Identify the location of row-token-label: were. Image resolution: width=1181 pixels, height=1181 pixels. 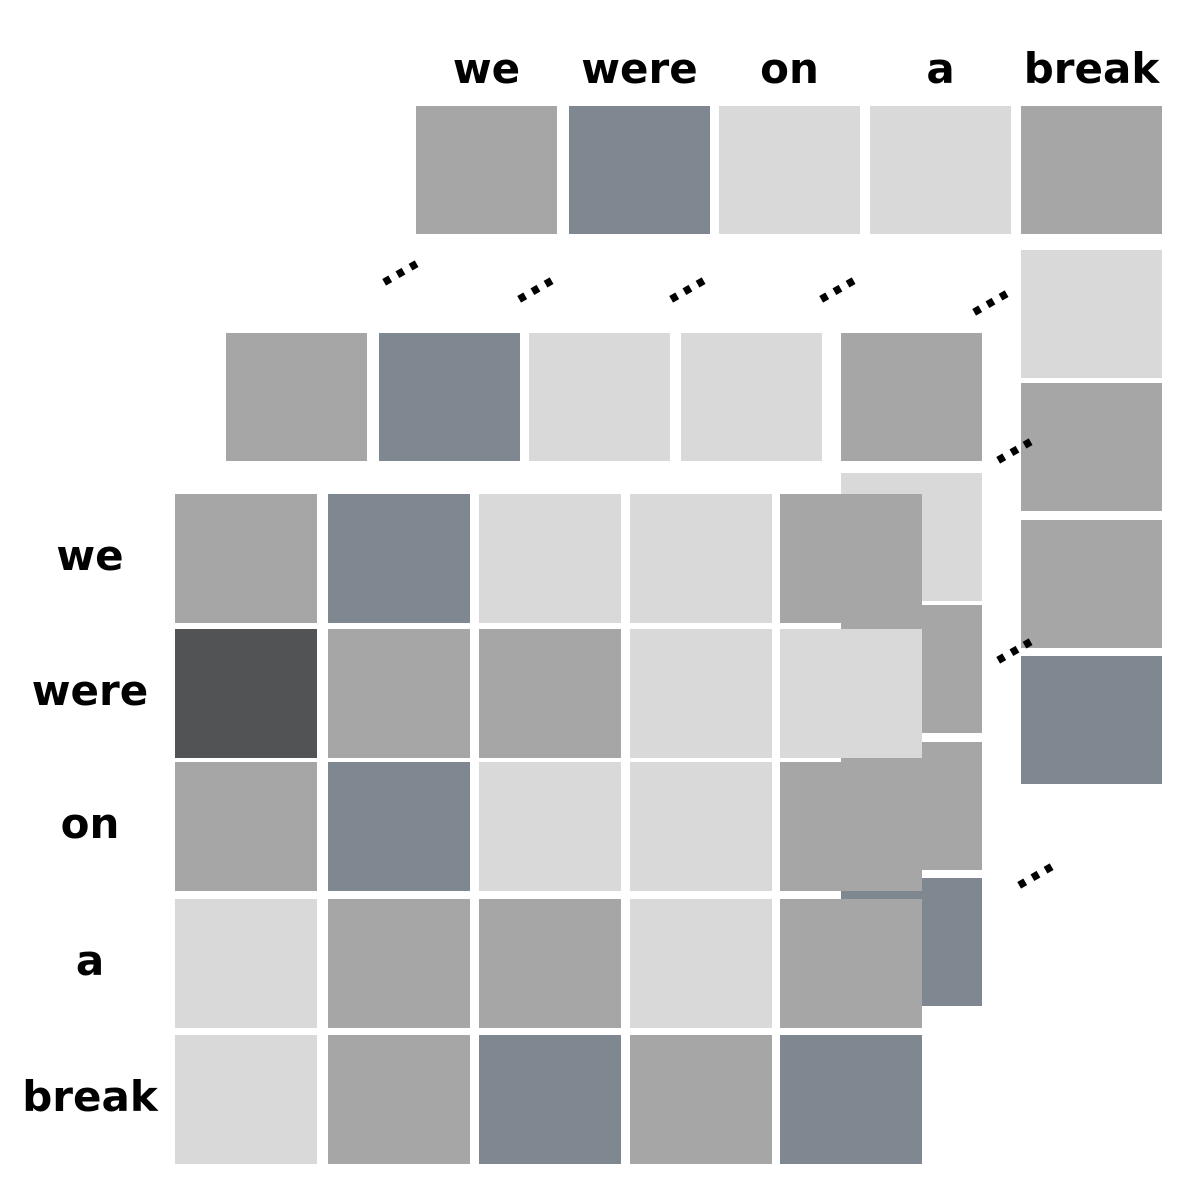
(90, 690).